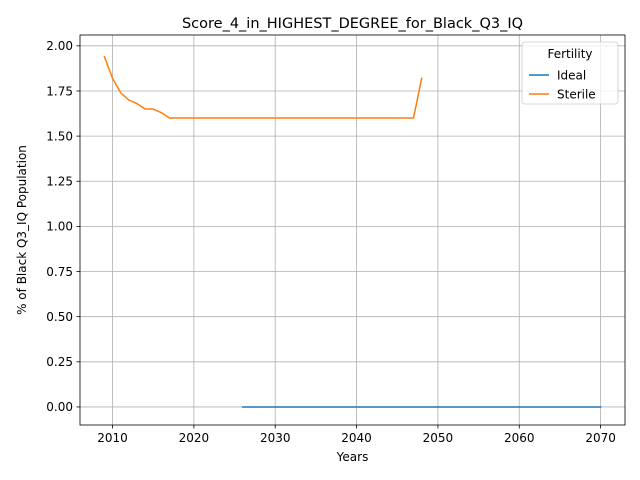 This screenshot has width=640, height=480. What do you see at coordinates (569, 54) in the screenshot?
I see `legend-title: Fertility` at bounding box center [569, 54].